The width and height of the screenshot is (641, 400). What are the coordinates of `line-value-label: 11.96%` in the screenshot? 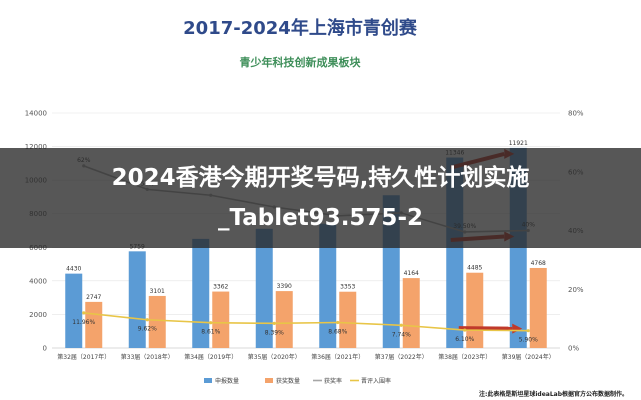 It's located at (83, 322).